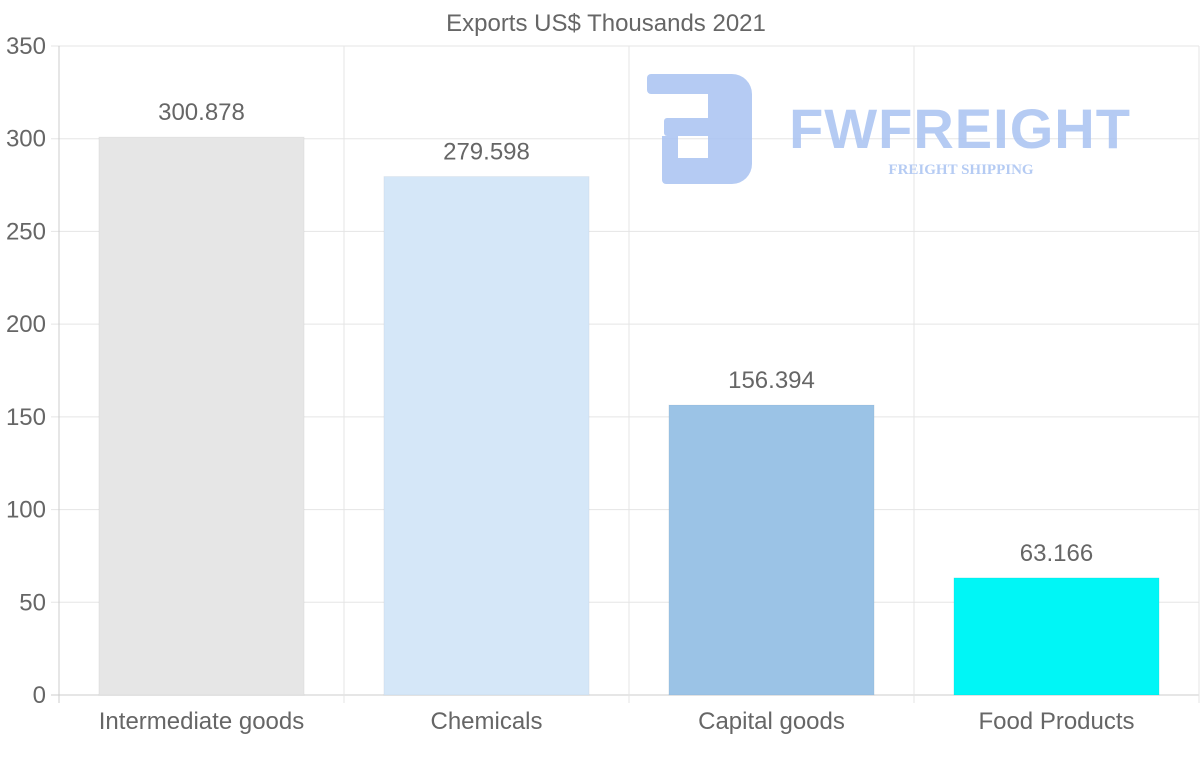 The image size is (1200, 763). What do you see at coordinates (1056, 553) in the screenshot?
I see `value-label: 63.166` at bounding box center [1056, 553].